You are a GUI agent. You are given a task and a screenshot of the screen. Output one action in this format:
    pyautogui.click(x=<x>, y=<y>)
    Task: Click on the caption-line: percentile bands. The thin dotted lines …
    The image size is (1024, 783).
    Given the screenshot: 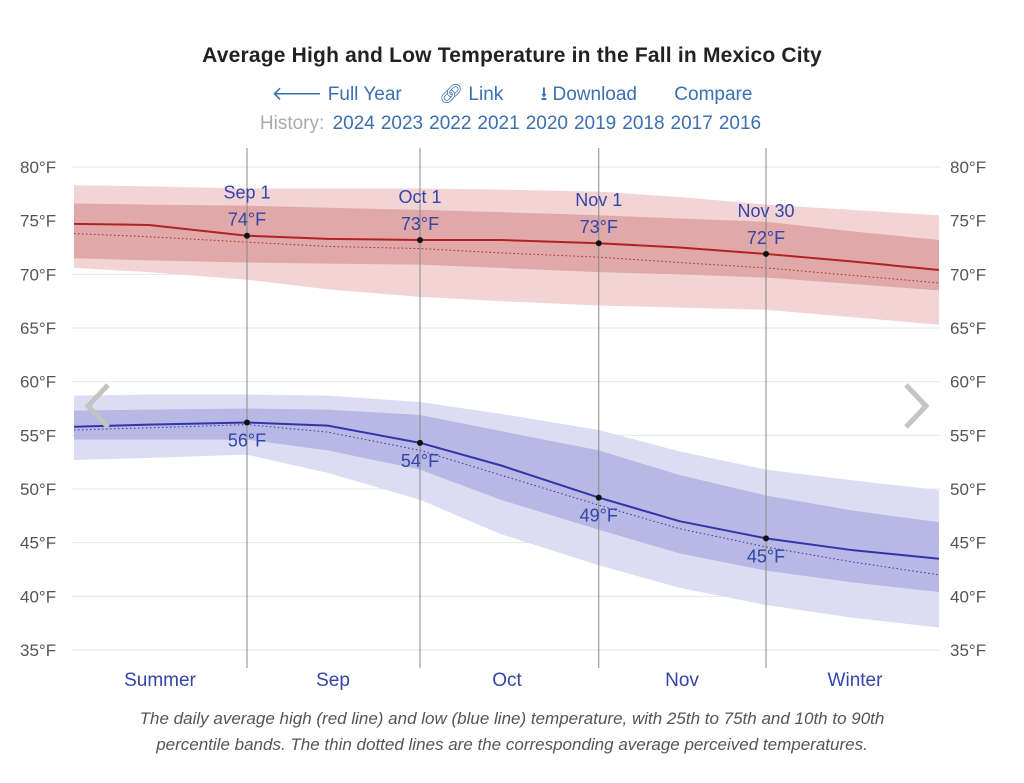 What is the action you would take?
    pyautogui.click(x=512, y=744)
    